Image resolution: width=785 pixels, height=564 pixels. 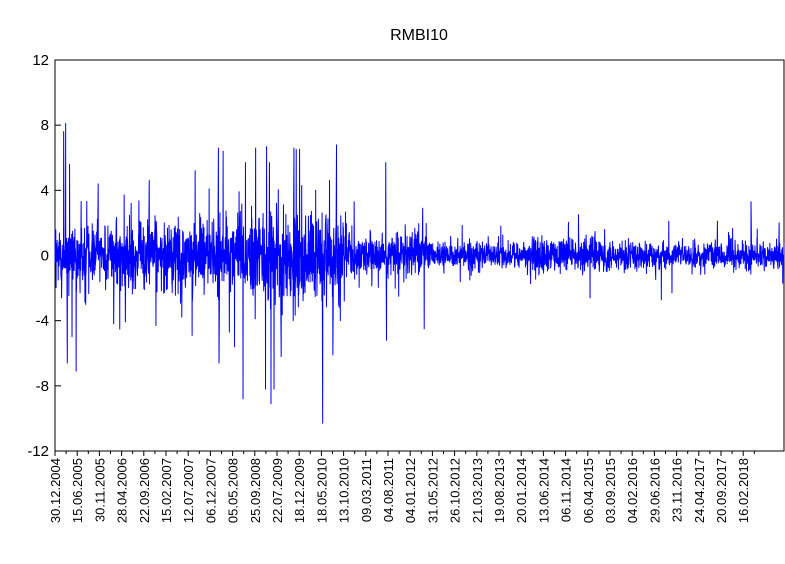 What do you see at coordinates (632, 490) in the screenshot?
I see `x-tick-label: 04.02.2016` at bounding box center [632, 490].